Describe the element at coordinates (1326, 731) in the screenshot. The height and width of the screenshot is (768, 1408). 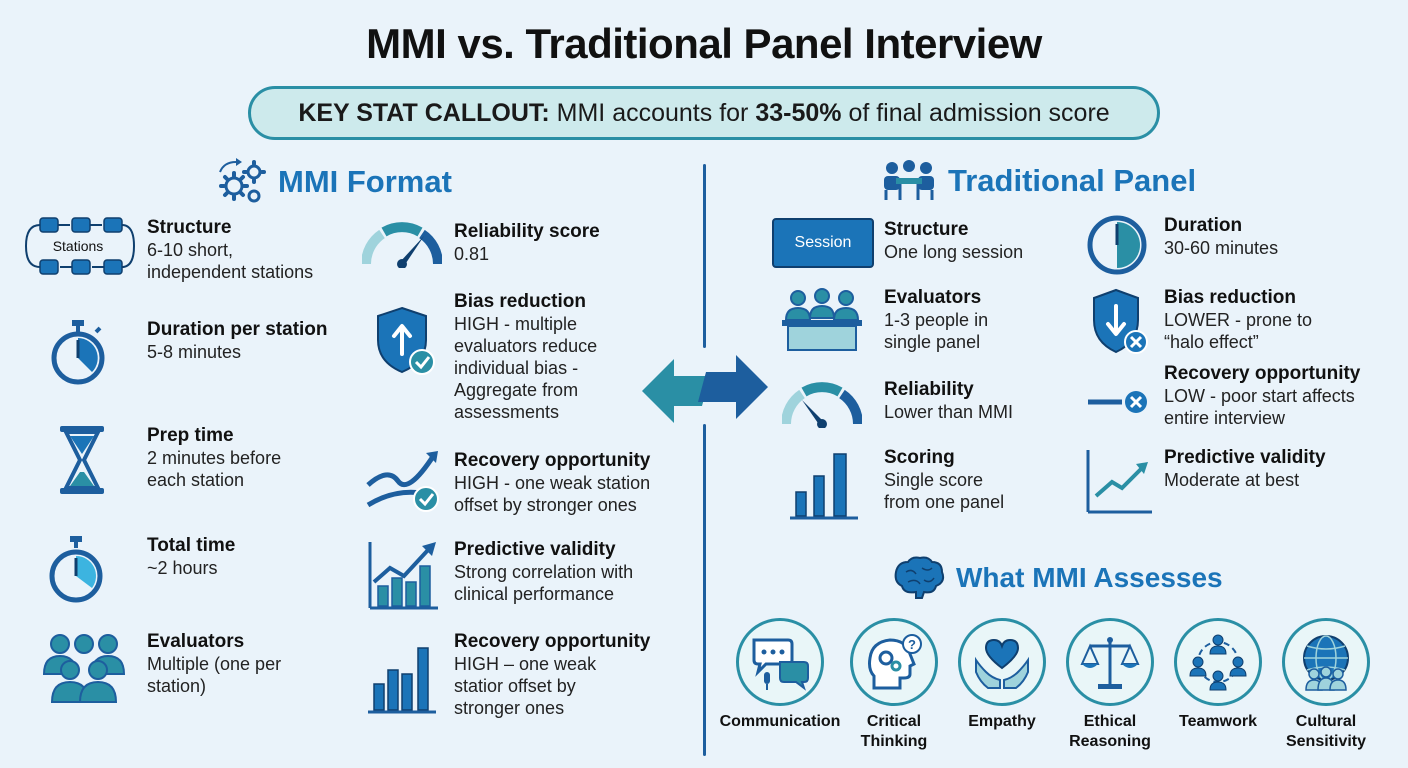
I see `assess-label: Cultural Sensitivity` at that location.